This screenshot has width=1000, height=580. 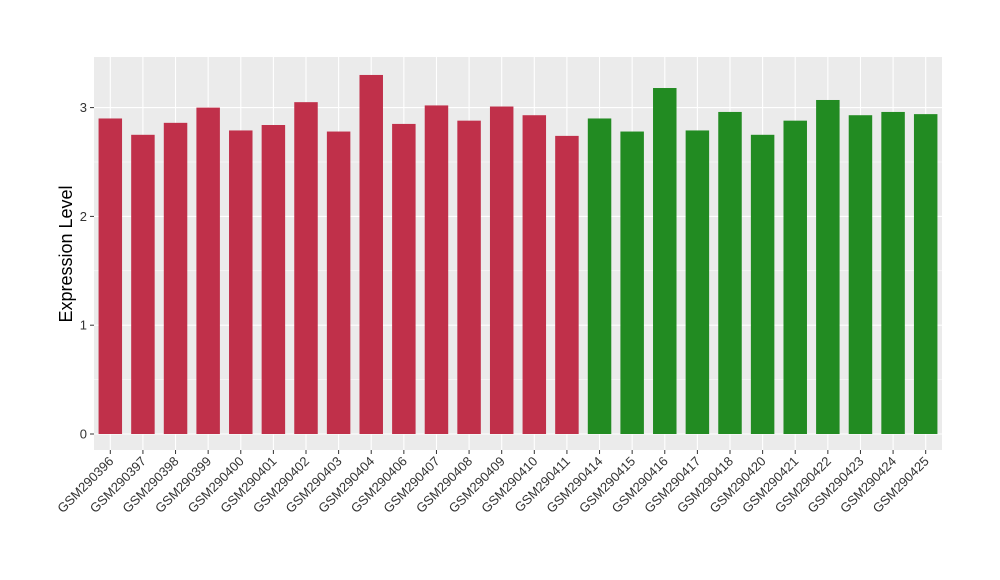 I want to click on y-axis-title: Expression Level, so click(x=66, y=253).